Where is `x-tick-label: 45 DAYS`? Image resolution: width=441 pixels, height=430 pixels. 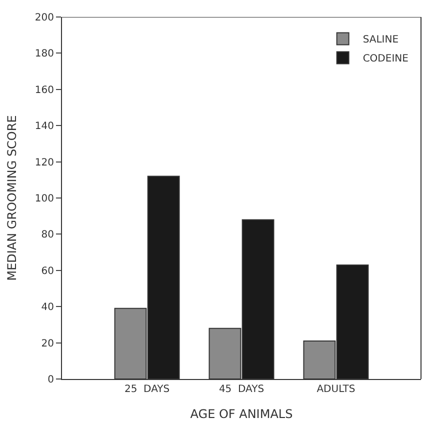 x-tick-label: 45 DAYS is located at coordinates (241, 389).